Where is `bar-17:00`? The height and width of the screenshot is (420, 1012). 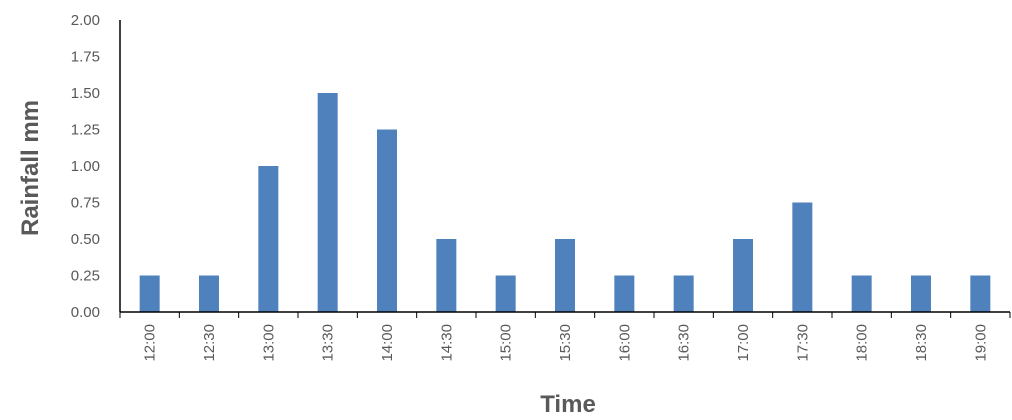 bar-17:00 is located at coordinates (743, 275).